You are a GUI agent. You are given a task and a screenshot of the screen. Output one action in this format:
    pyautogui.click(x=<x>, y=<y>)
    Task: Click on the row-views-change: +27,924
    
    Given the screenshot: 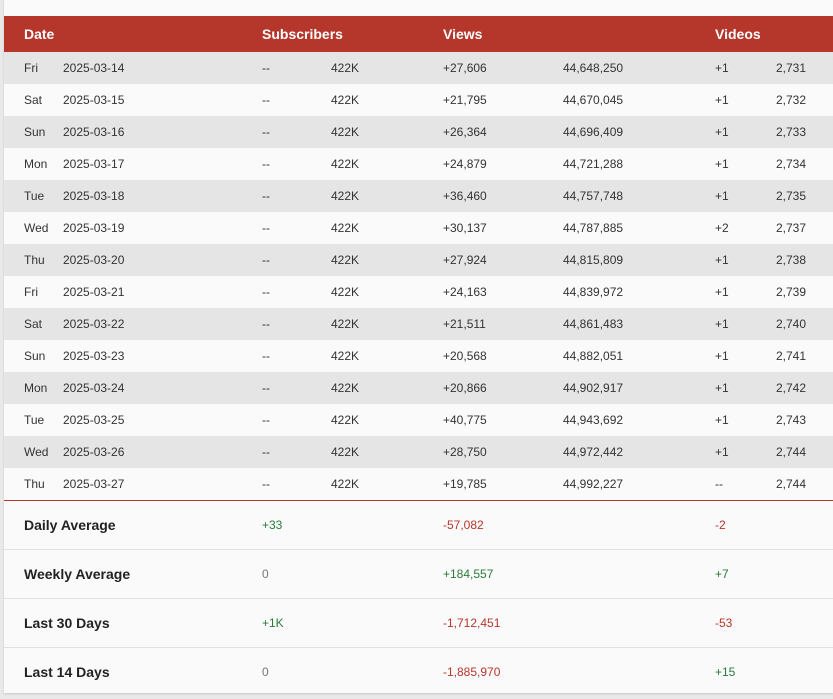 What is the action you would take?
    pyautogui.click(x=503, y=260)
    